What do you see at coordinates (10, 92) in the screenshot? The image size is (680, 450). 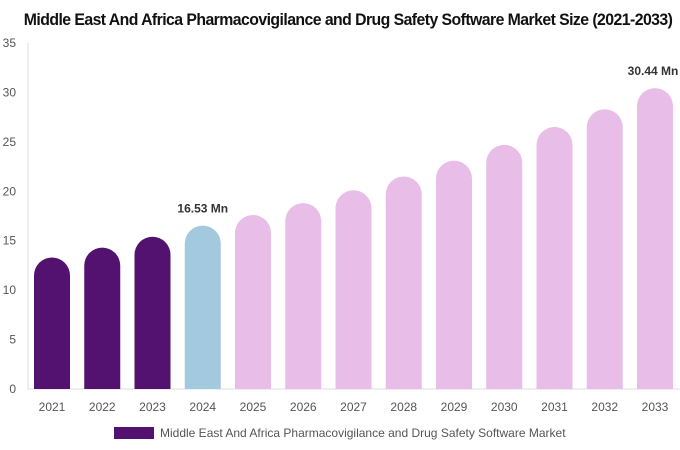 I see `y-tick-label: 30` at bounding box center [10, 92].